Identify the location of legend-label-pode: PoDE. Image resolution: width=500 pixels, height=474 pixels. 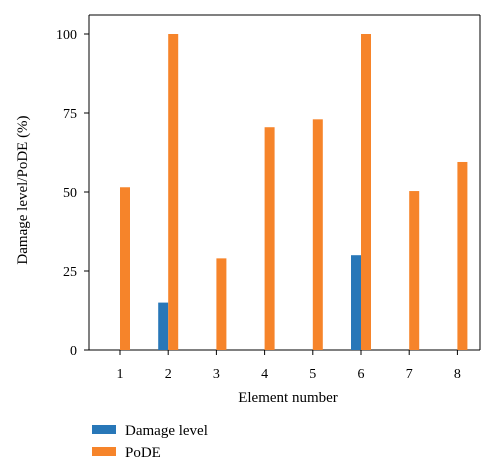
(143, 453).